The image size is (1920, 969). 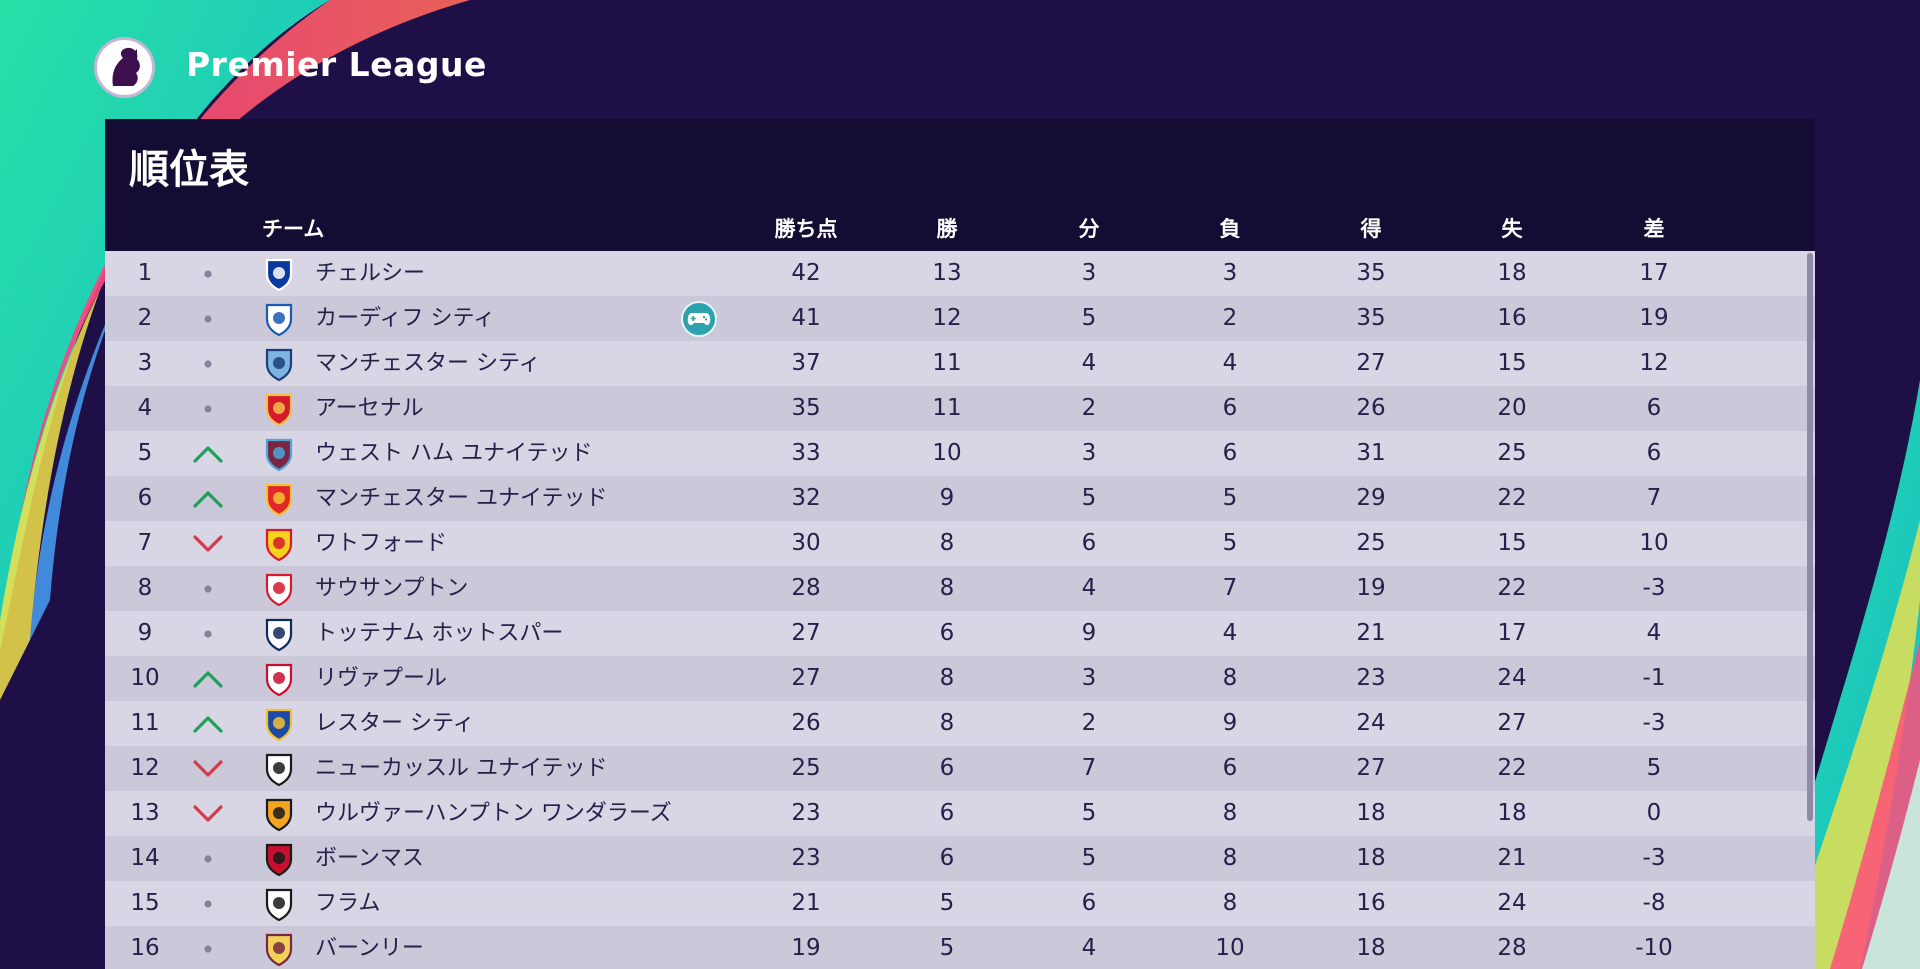 I want to click on rank: 9, so click(x=145, y=633).